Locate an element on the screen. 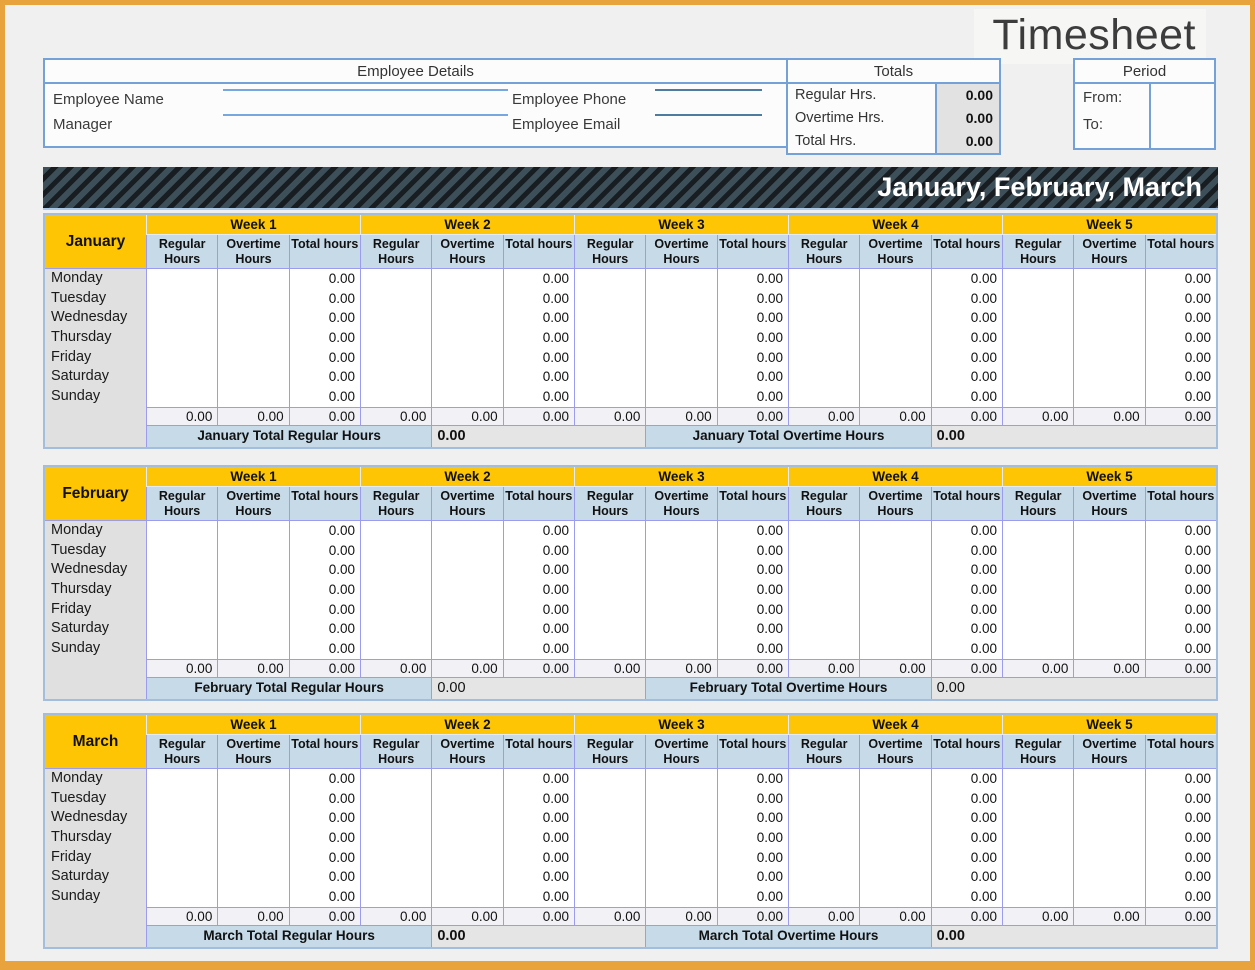 This screenshot has width=1255, height=970. employee-phone-input is located at coordinates (708, 90).